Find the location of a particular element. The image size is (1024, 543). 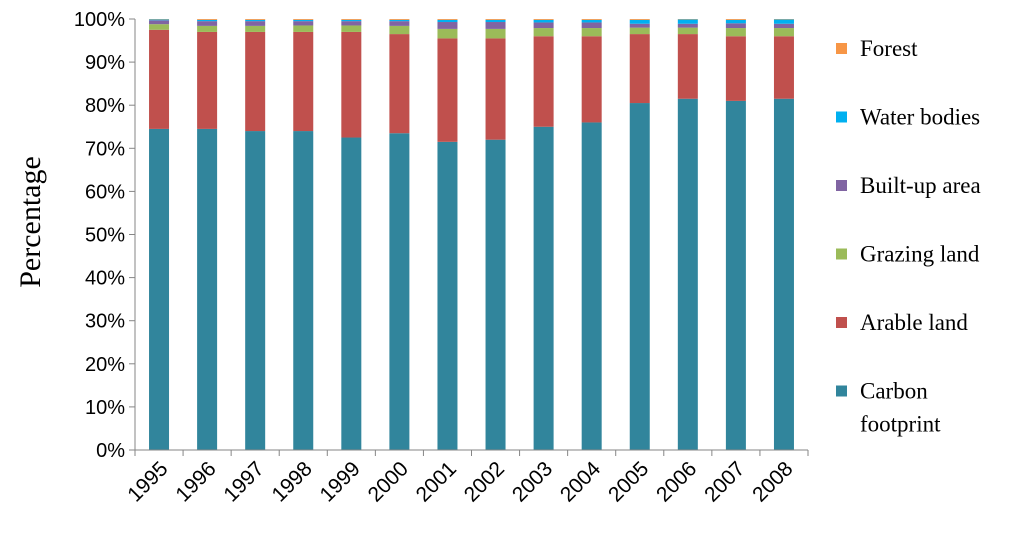

bar-forest-1999 is located at coordinates (351, 19).